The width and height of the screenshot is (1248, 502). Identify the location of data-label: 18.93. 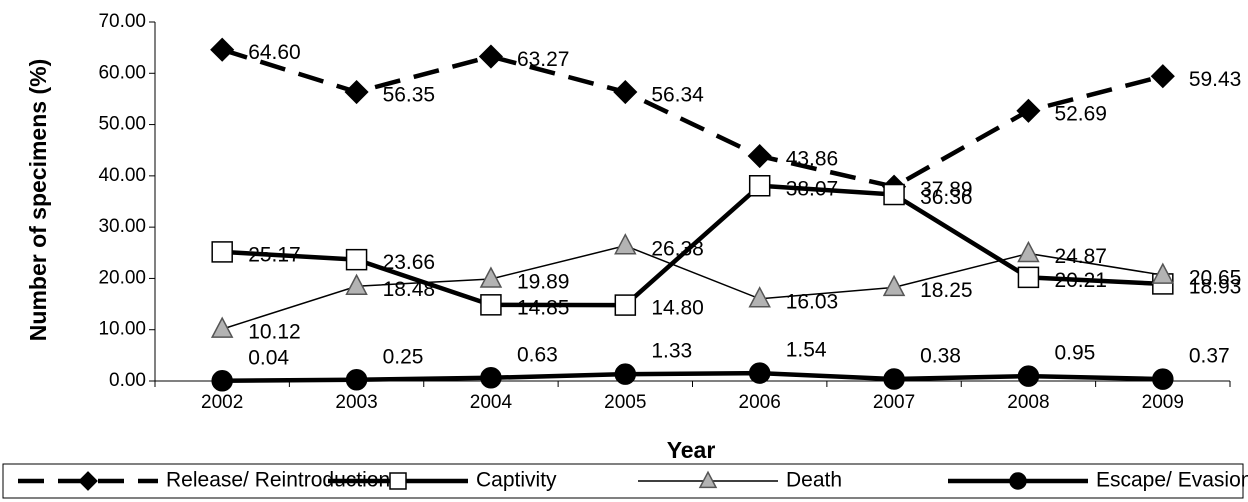
(1215, 286).